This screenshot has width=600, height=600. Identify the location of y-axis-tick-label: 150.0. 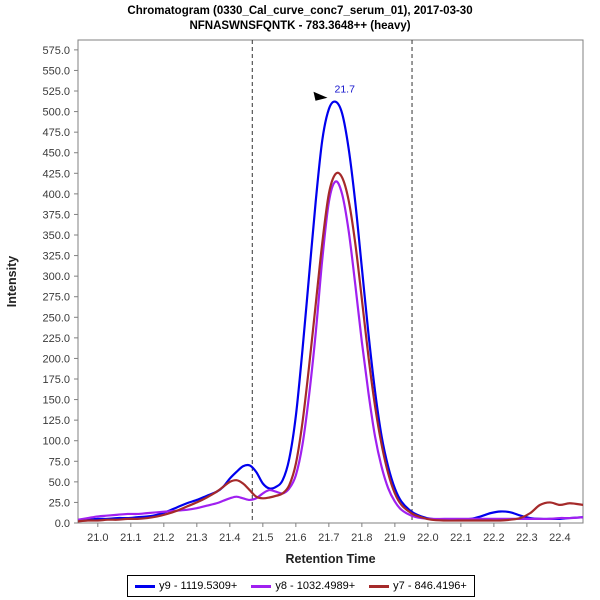
(56, 401).